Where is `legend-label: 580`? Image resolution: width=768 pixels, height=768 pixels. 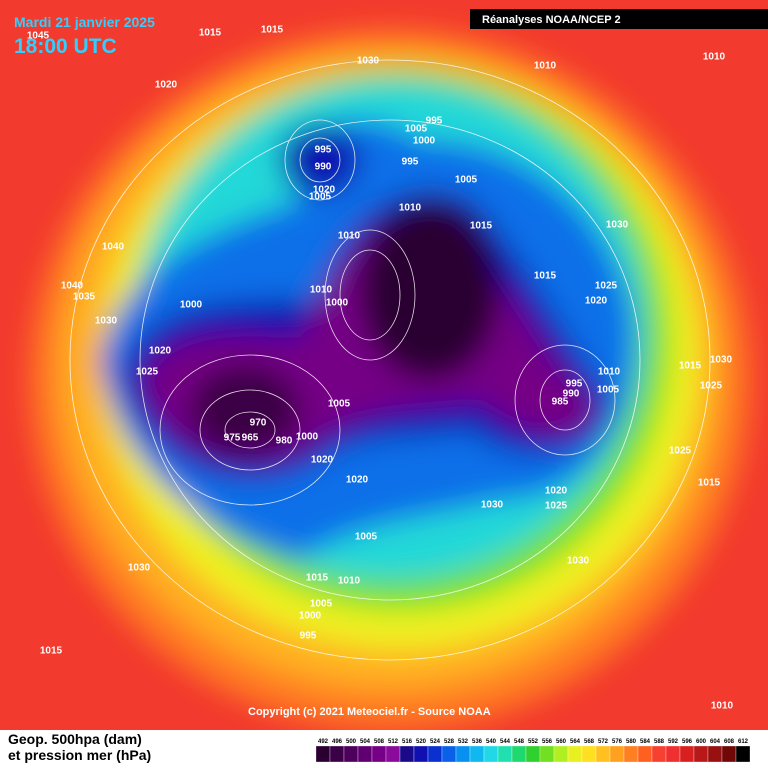
legend-label: 580 is located at coordinates (631, 742).